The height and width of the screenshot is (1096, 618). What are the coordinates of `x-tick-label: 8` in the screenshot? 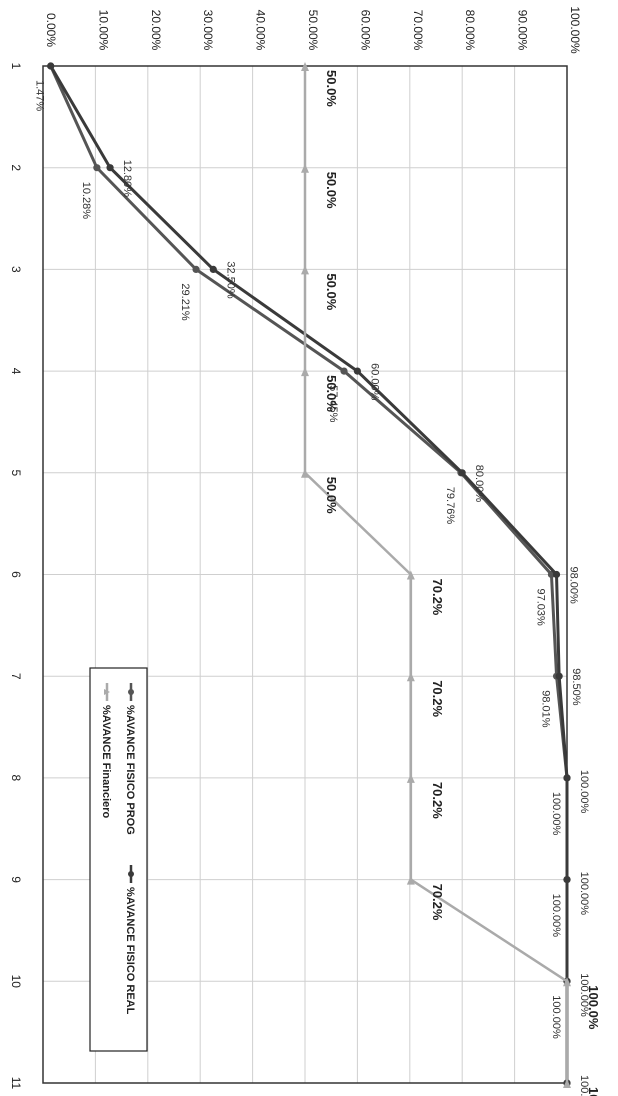 It's located at (16, 778).